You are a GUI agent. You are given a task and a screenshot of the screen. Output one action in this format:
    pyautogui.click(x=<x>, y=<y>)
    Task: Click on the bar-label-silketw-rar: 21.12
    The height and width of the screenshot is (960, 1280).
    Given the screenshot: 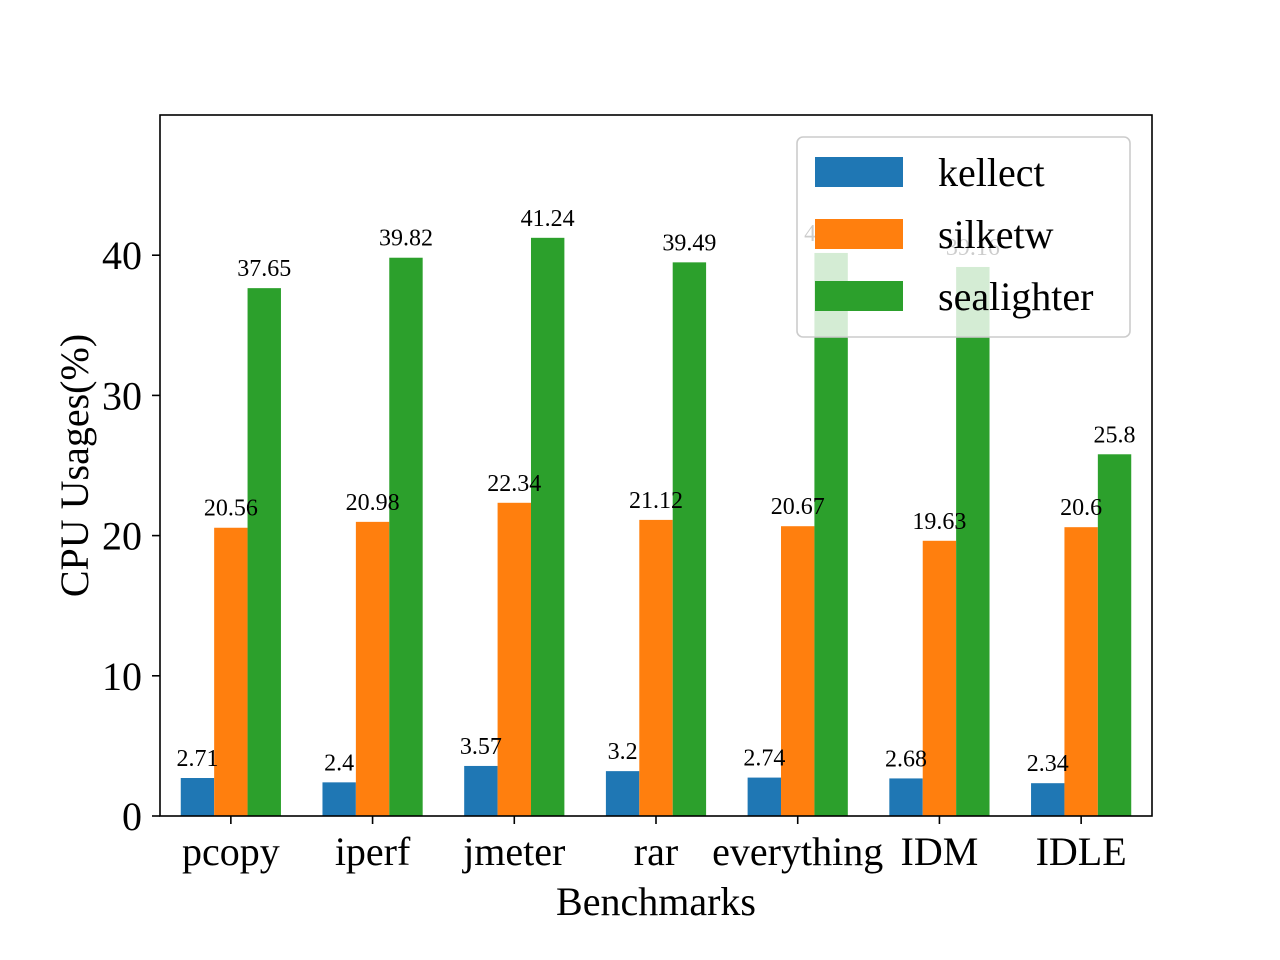 What is the action you would take?
    pyautogui.click(x=656, y=501)
    